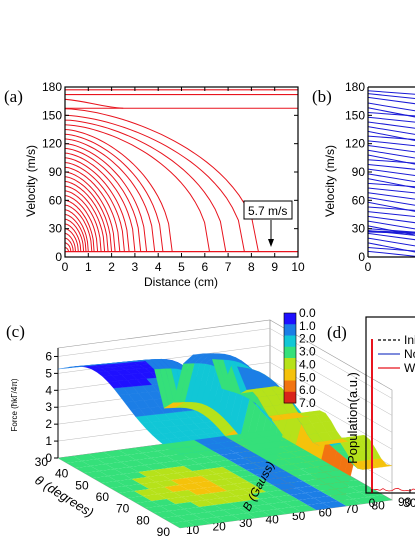 The height and width of the screenshot is (537, 415). Describe the element at coordinates (135, 267) in the screenshot. I see `x-tick-label: 3` at that location.